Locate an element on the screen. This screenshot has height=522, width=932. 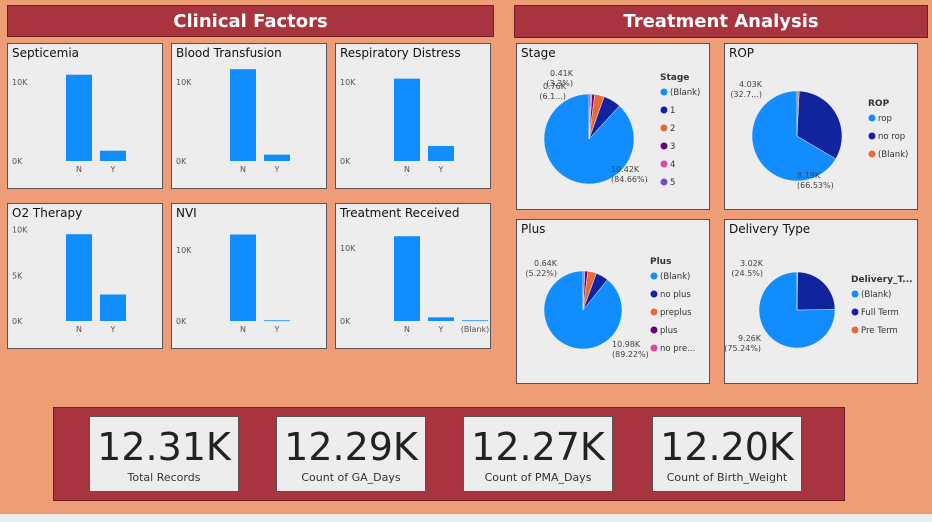
kpi-count-ga-days: 12.29K Count of GA_Days is located at coordinates (351, 454).